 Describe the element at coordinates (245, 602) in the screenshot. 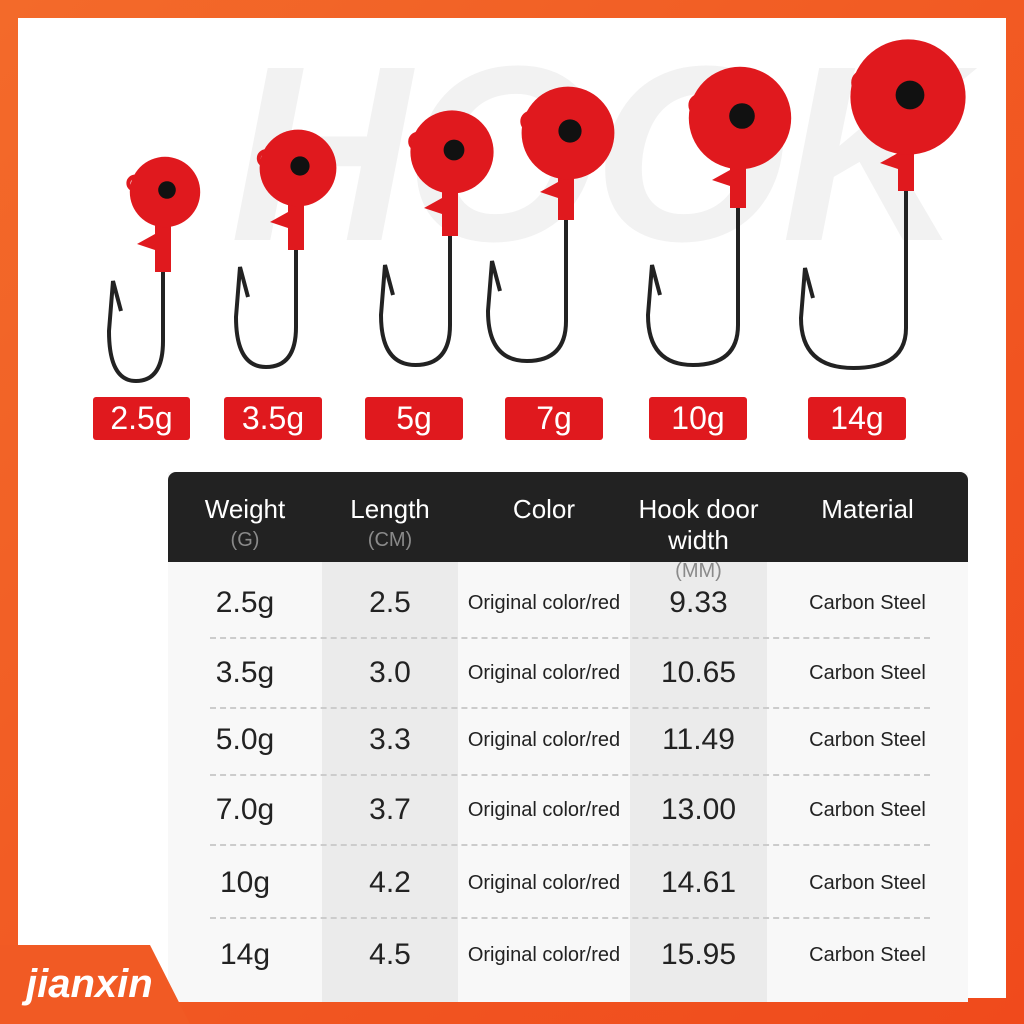

I see `table-cell: 2.5g` at that location.